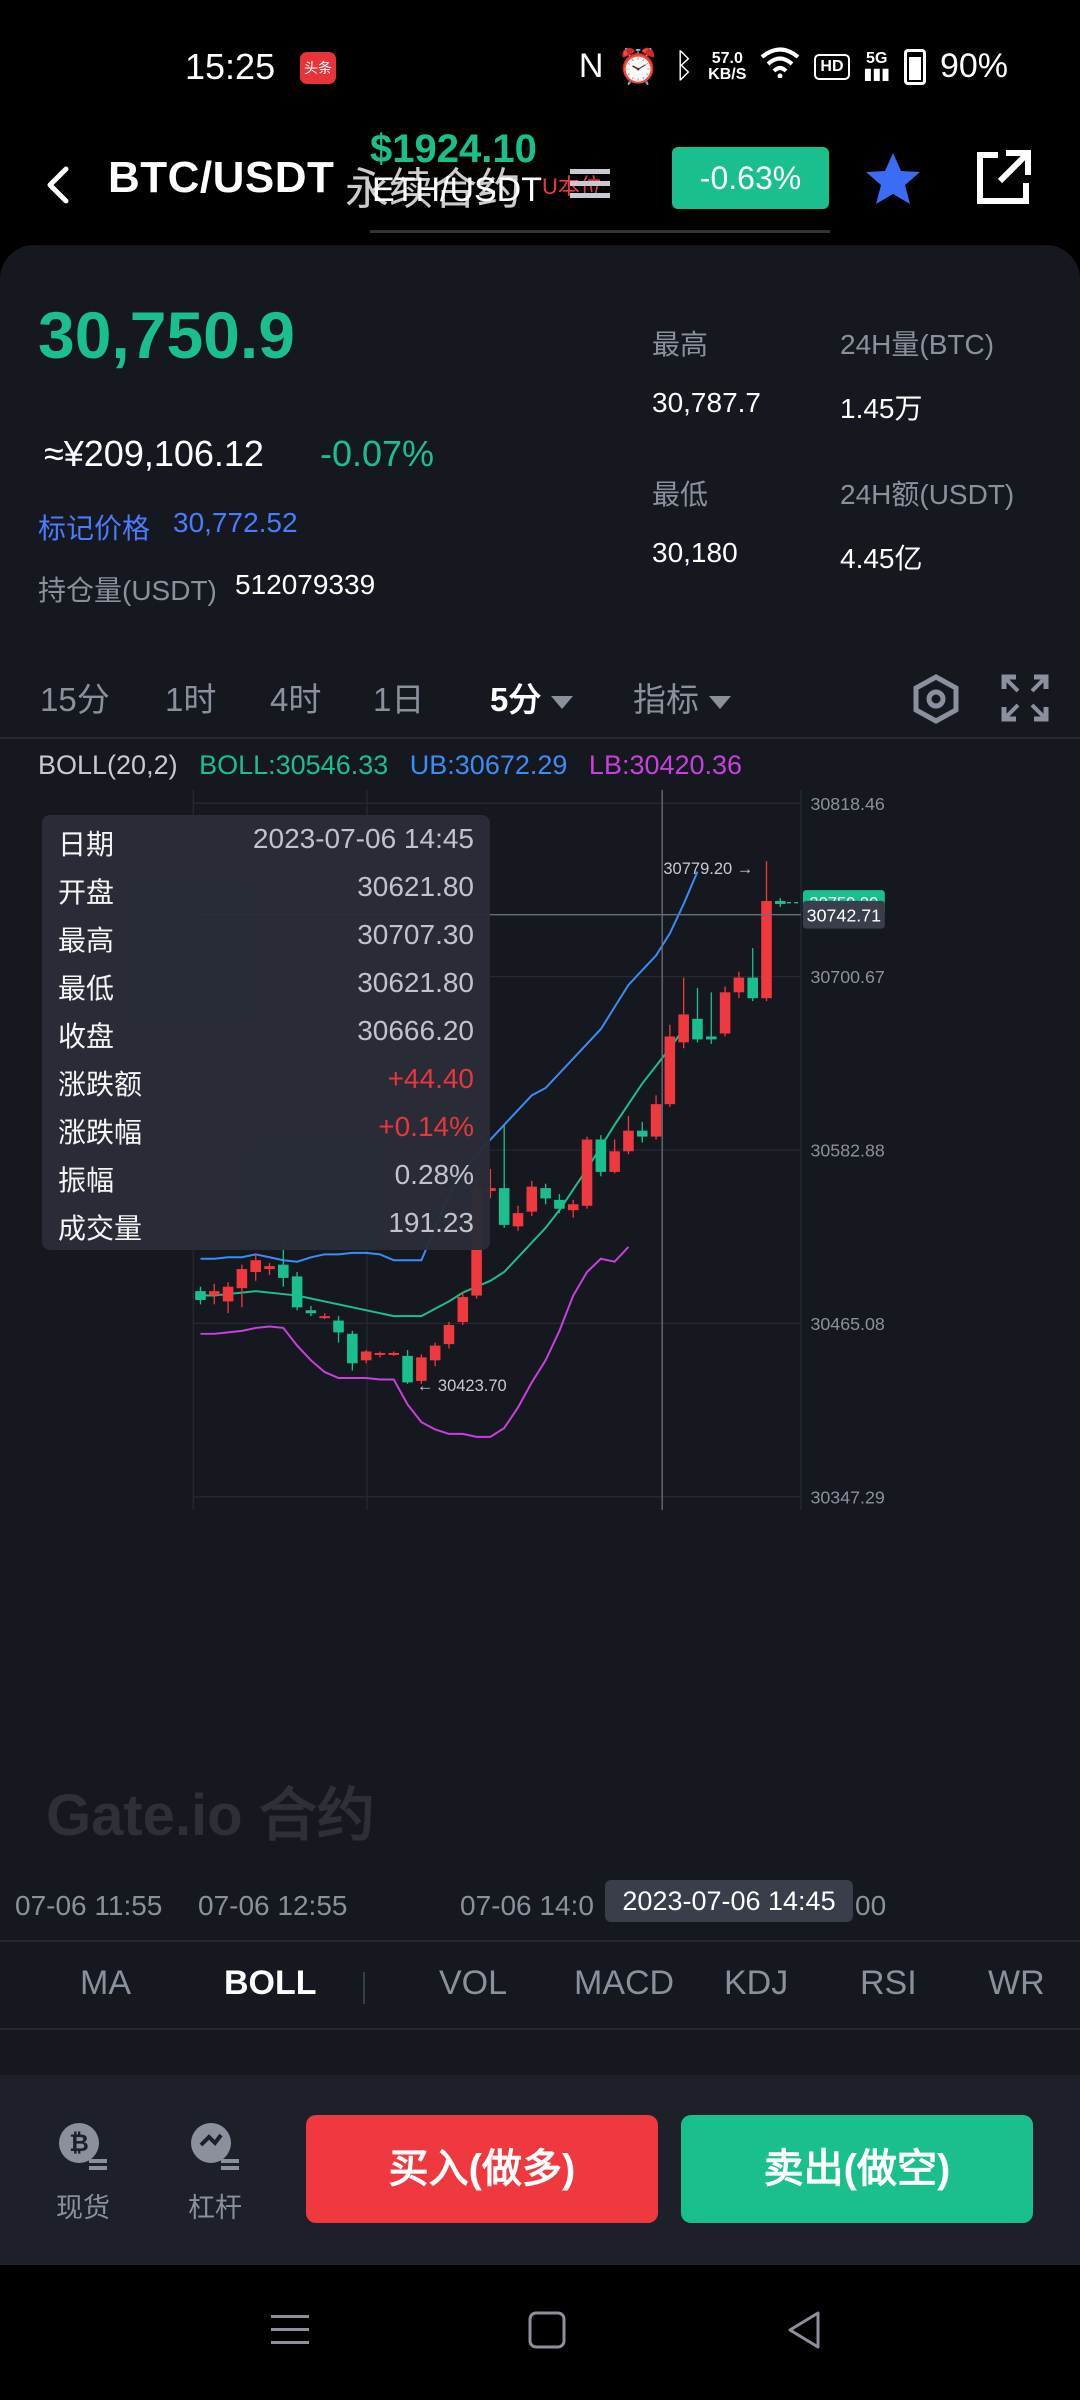 This screenshot has width=1080, height=2400. What do you see at coordinates (756, 1983) in the screenshot?
I see `tab-kdj: KDJ` at bounding box center [756, 1983].